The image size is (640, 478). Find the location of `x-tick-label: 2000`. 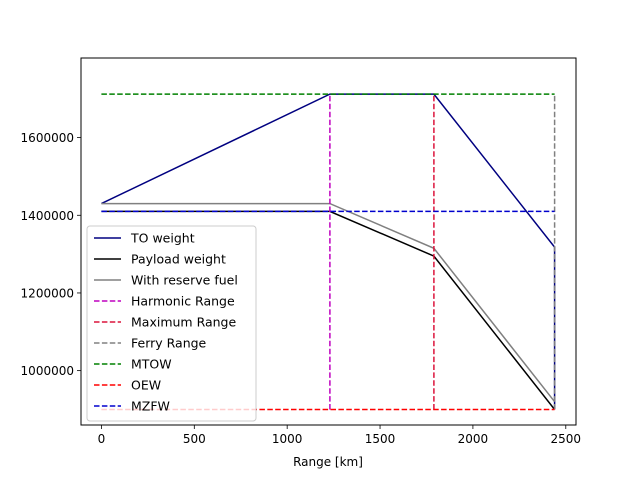

x-tick-label: 2000 is located at coordinates (473, 439).